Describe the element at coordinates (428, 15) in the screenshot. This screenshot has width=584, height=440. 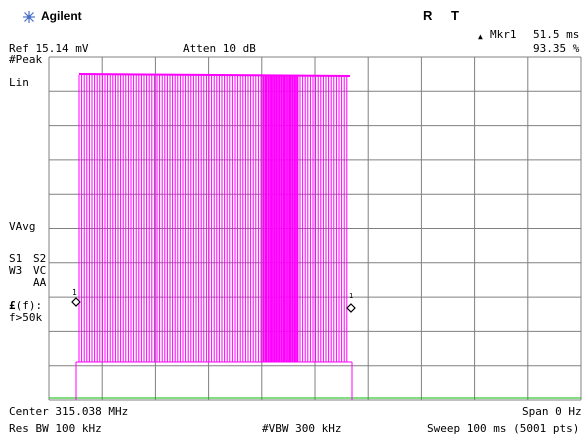
I see `indicator-r: R` at that location.